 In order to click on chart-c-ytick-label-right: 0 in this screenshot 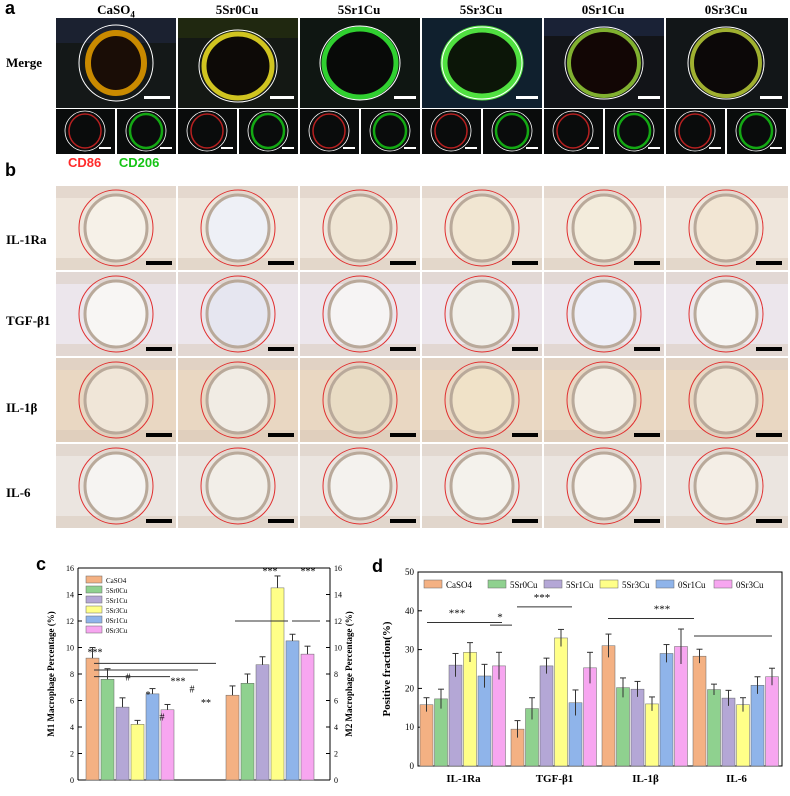, I will do `click(336, 780)`.